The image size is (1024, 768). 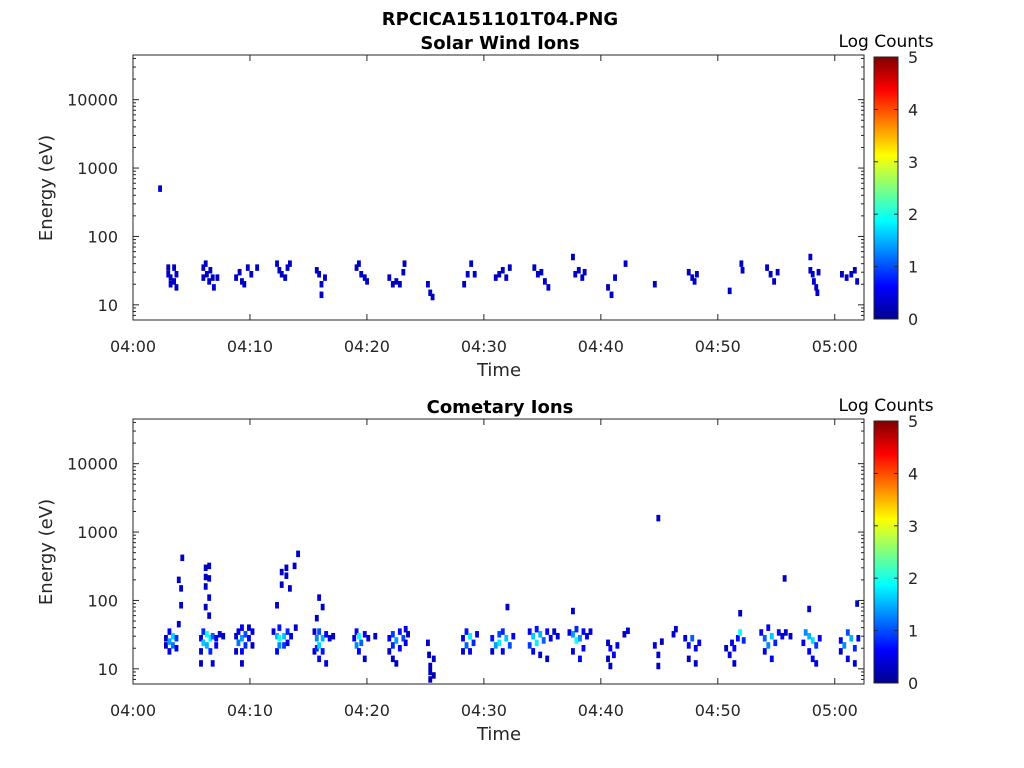 What do you see at coordinates (102, 600) in the screenshot?
I see `y-tick-label: 100` at bounding box center [102, 600].